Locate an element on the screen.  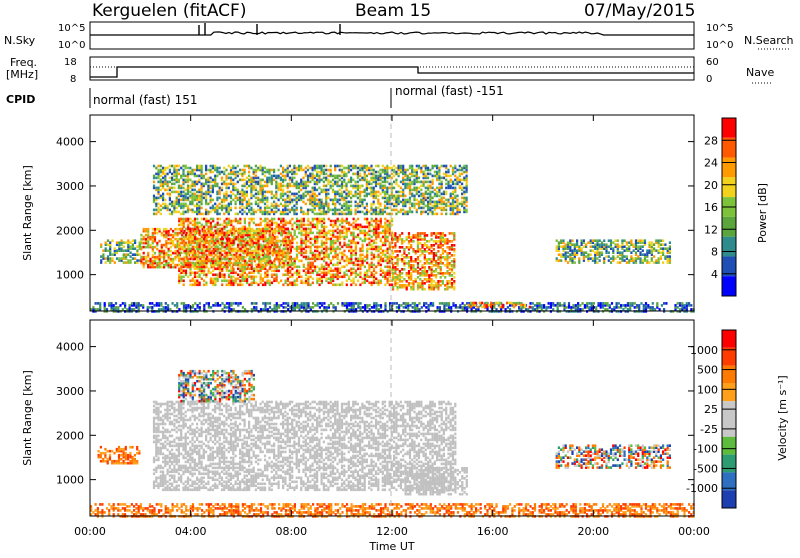
nsky-tick-right-top: 10^5 is located at coordinates (719, 28).